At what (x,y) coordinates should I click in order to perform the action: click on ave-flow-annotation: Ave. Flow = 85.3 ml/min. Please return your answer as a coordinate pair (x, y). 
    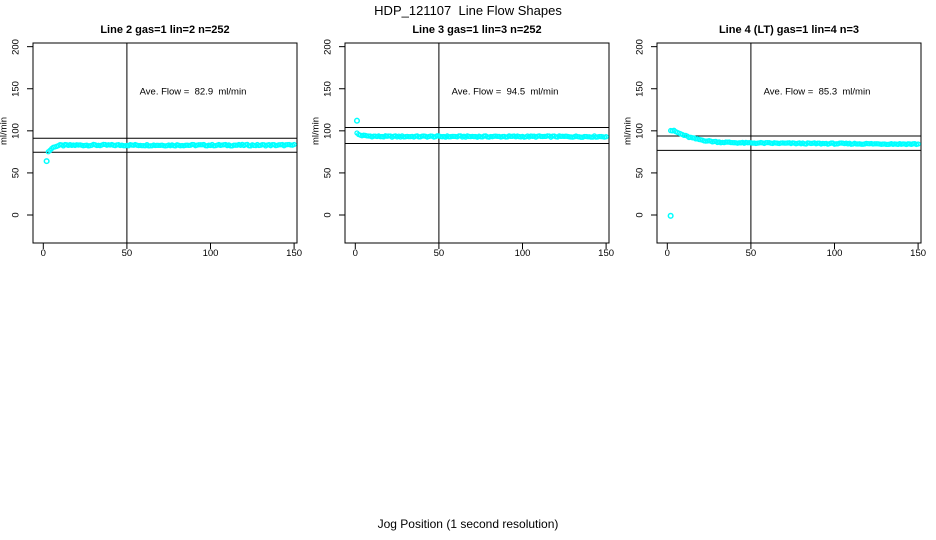
    Looking at the image, I should click on (817, 92).